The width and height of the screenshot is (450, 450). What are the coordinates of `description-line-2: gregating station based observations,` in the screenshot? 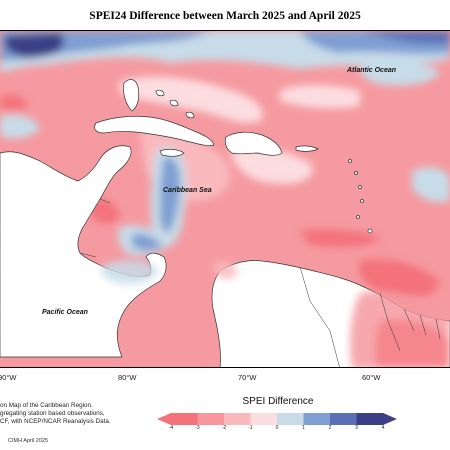 It's located at (52, 413).